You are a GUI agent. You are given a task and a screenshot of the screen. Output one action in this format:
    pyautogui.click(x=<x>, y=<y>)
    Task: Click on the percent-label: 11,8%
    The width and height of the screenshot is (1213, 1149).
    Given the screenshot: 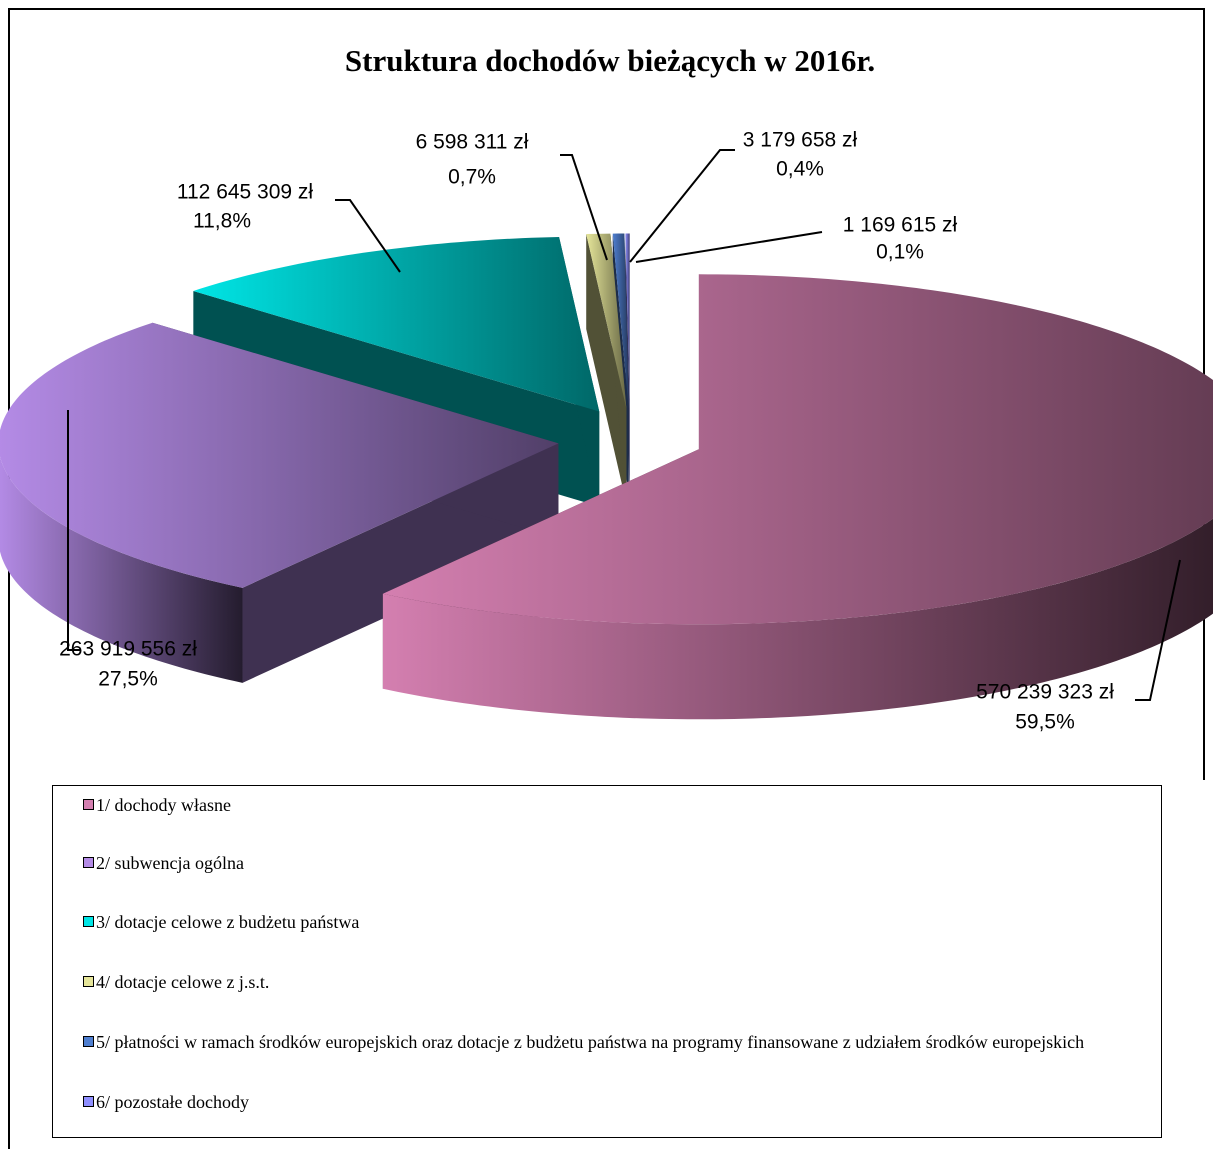 What is the action you would take?
    pyautogui.click(x=222, y=221)
    